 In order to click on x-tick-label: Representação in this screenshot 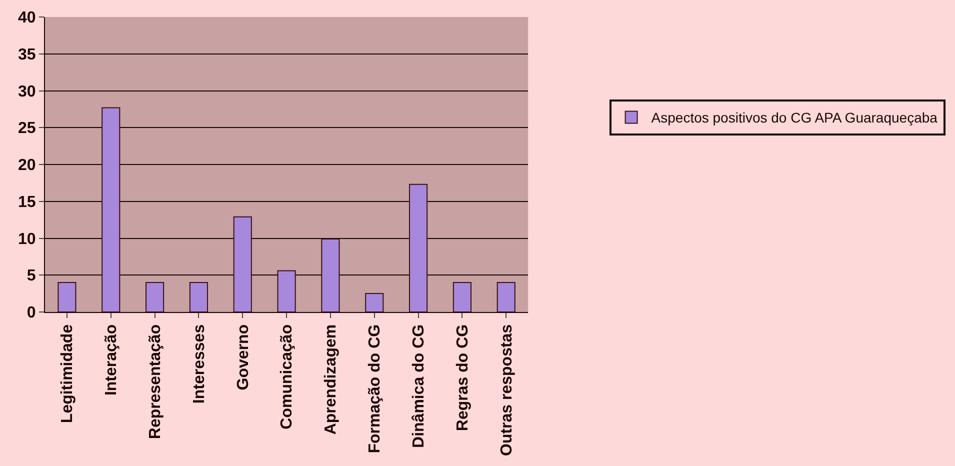, I will do `click(155, 382)`.